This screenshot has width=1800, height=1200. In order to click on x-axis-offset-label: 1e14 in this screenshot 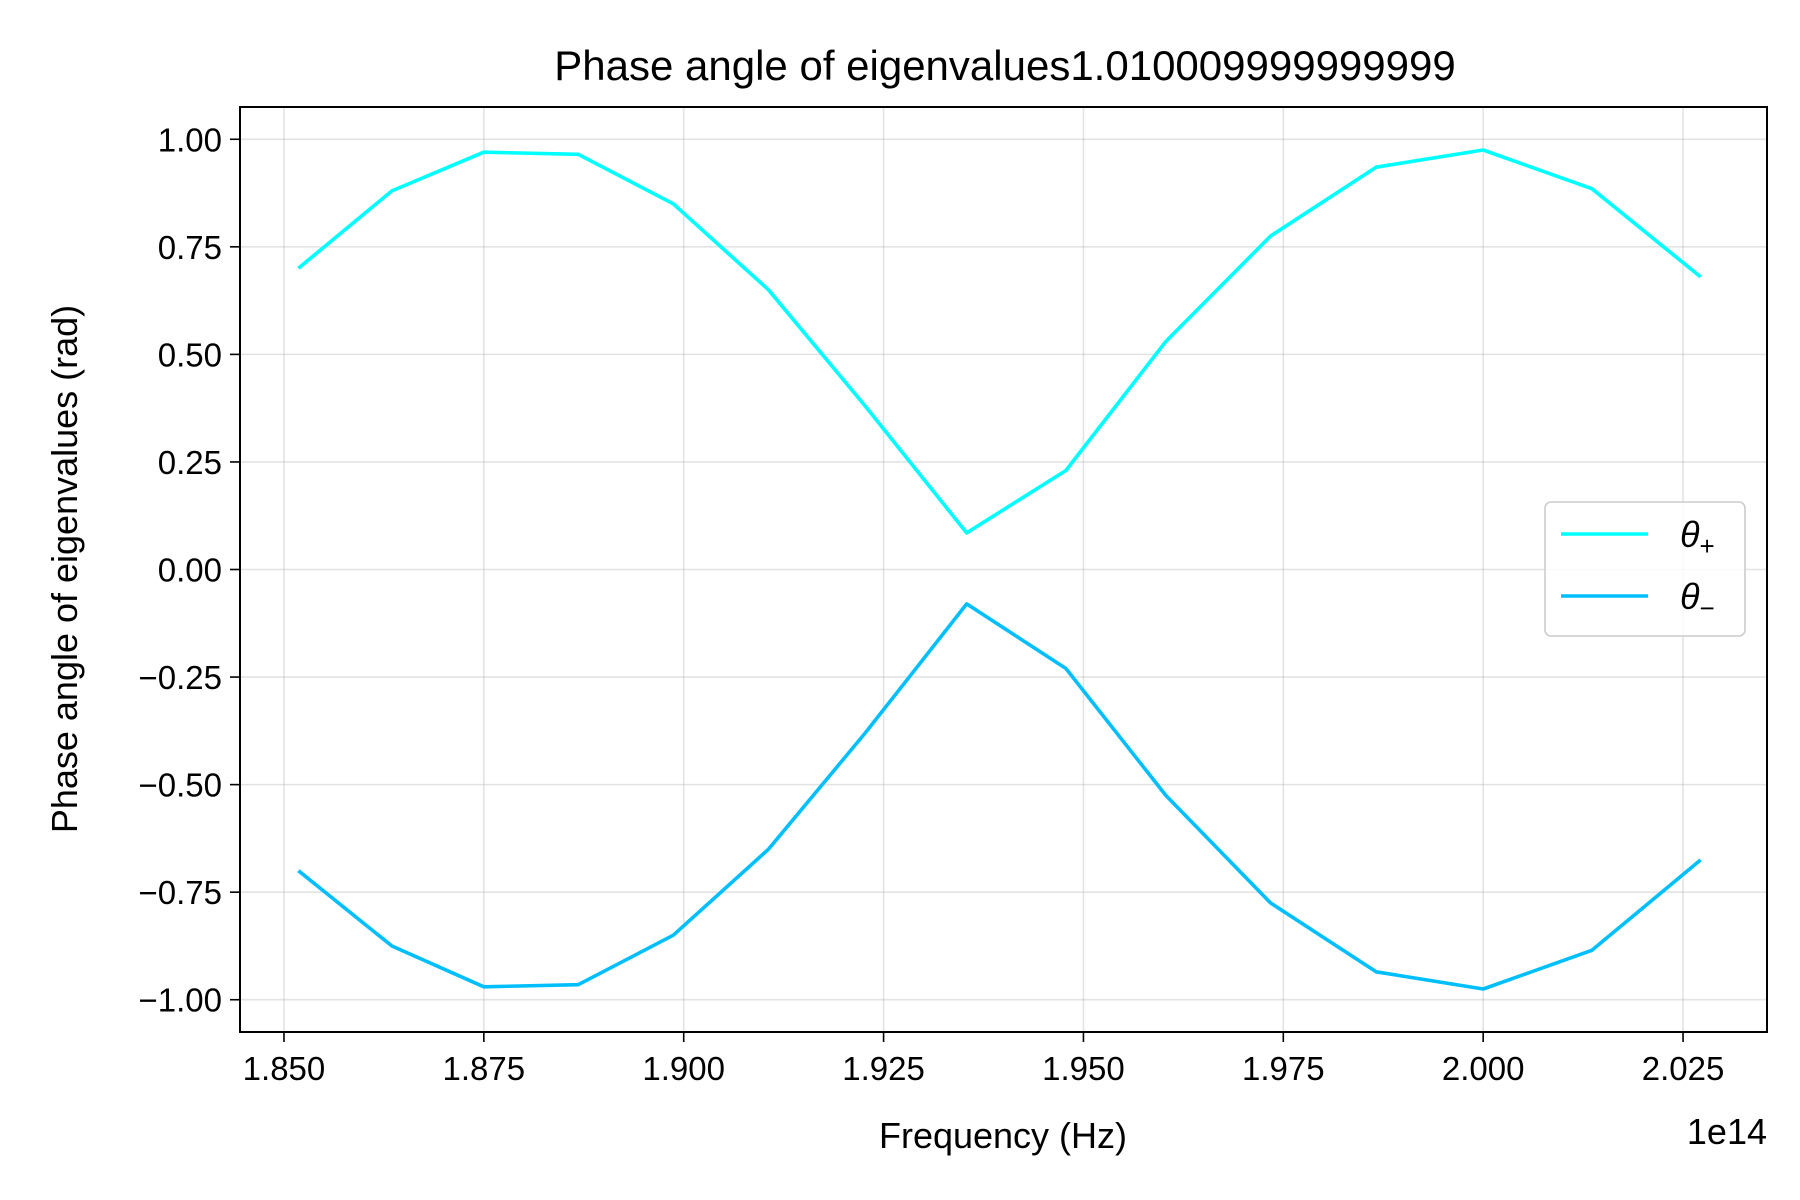, I will do `click(1727, 1131)`.